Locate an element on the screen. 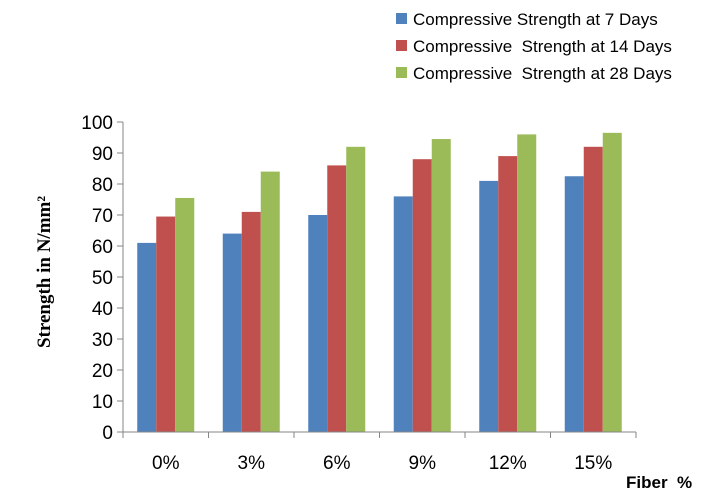 Image resolution: width=719 pixels, height=496 pixels. legend-label: Compressive Strength at 28 Days is located at coordinates (542, 73).